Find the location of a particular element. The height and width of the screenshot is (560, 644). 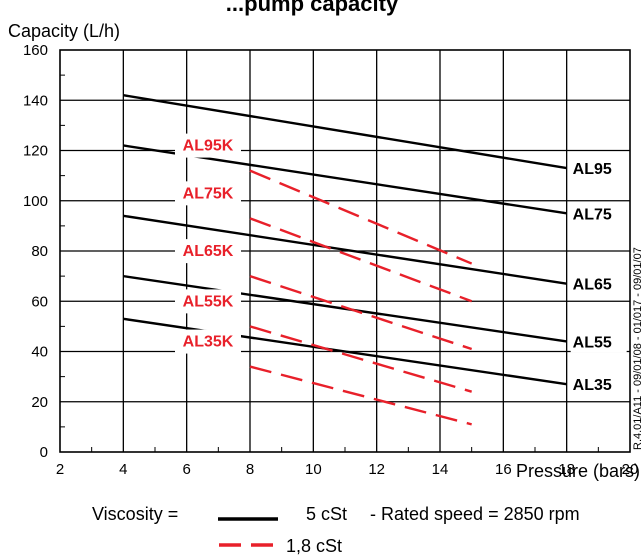

x-tick-label: 16 is located at coordinates (503, 469).